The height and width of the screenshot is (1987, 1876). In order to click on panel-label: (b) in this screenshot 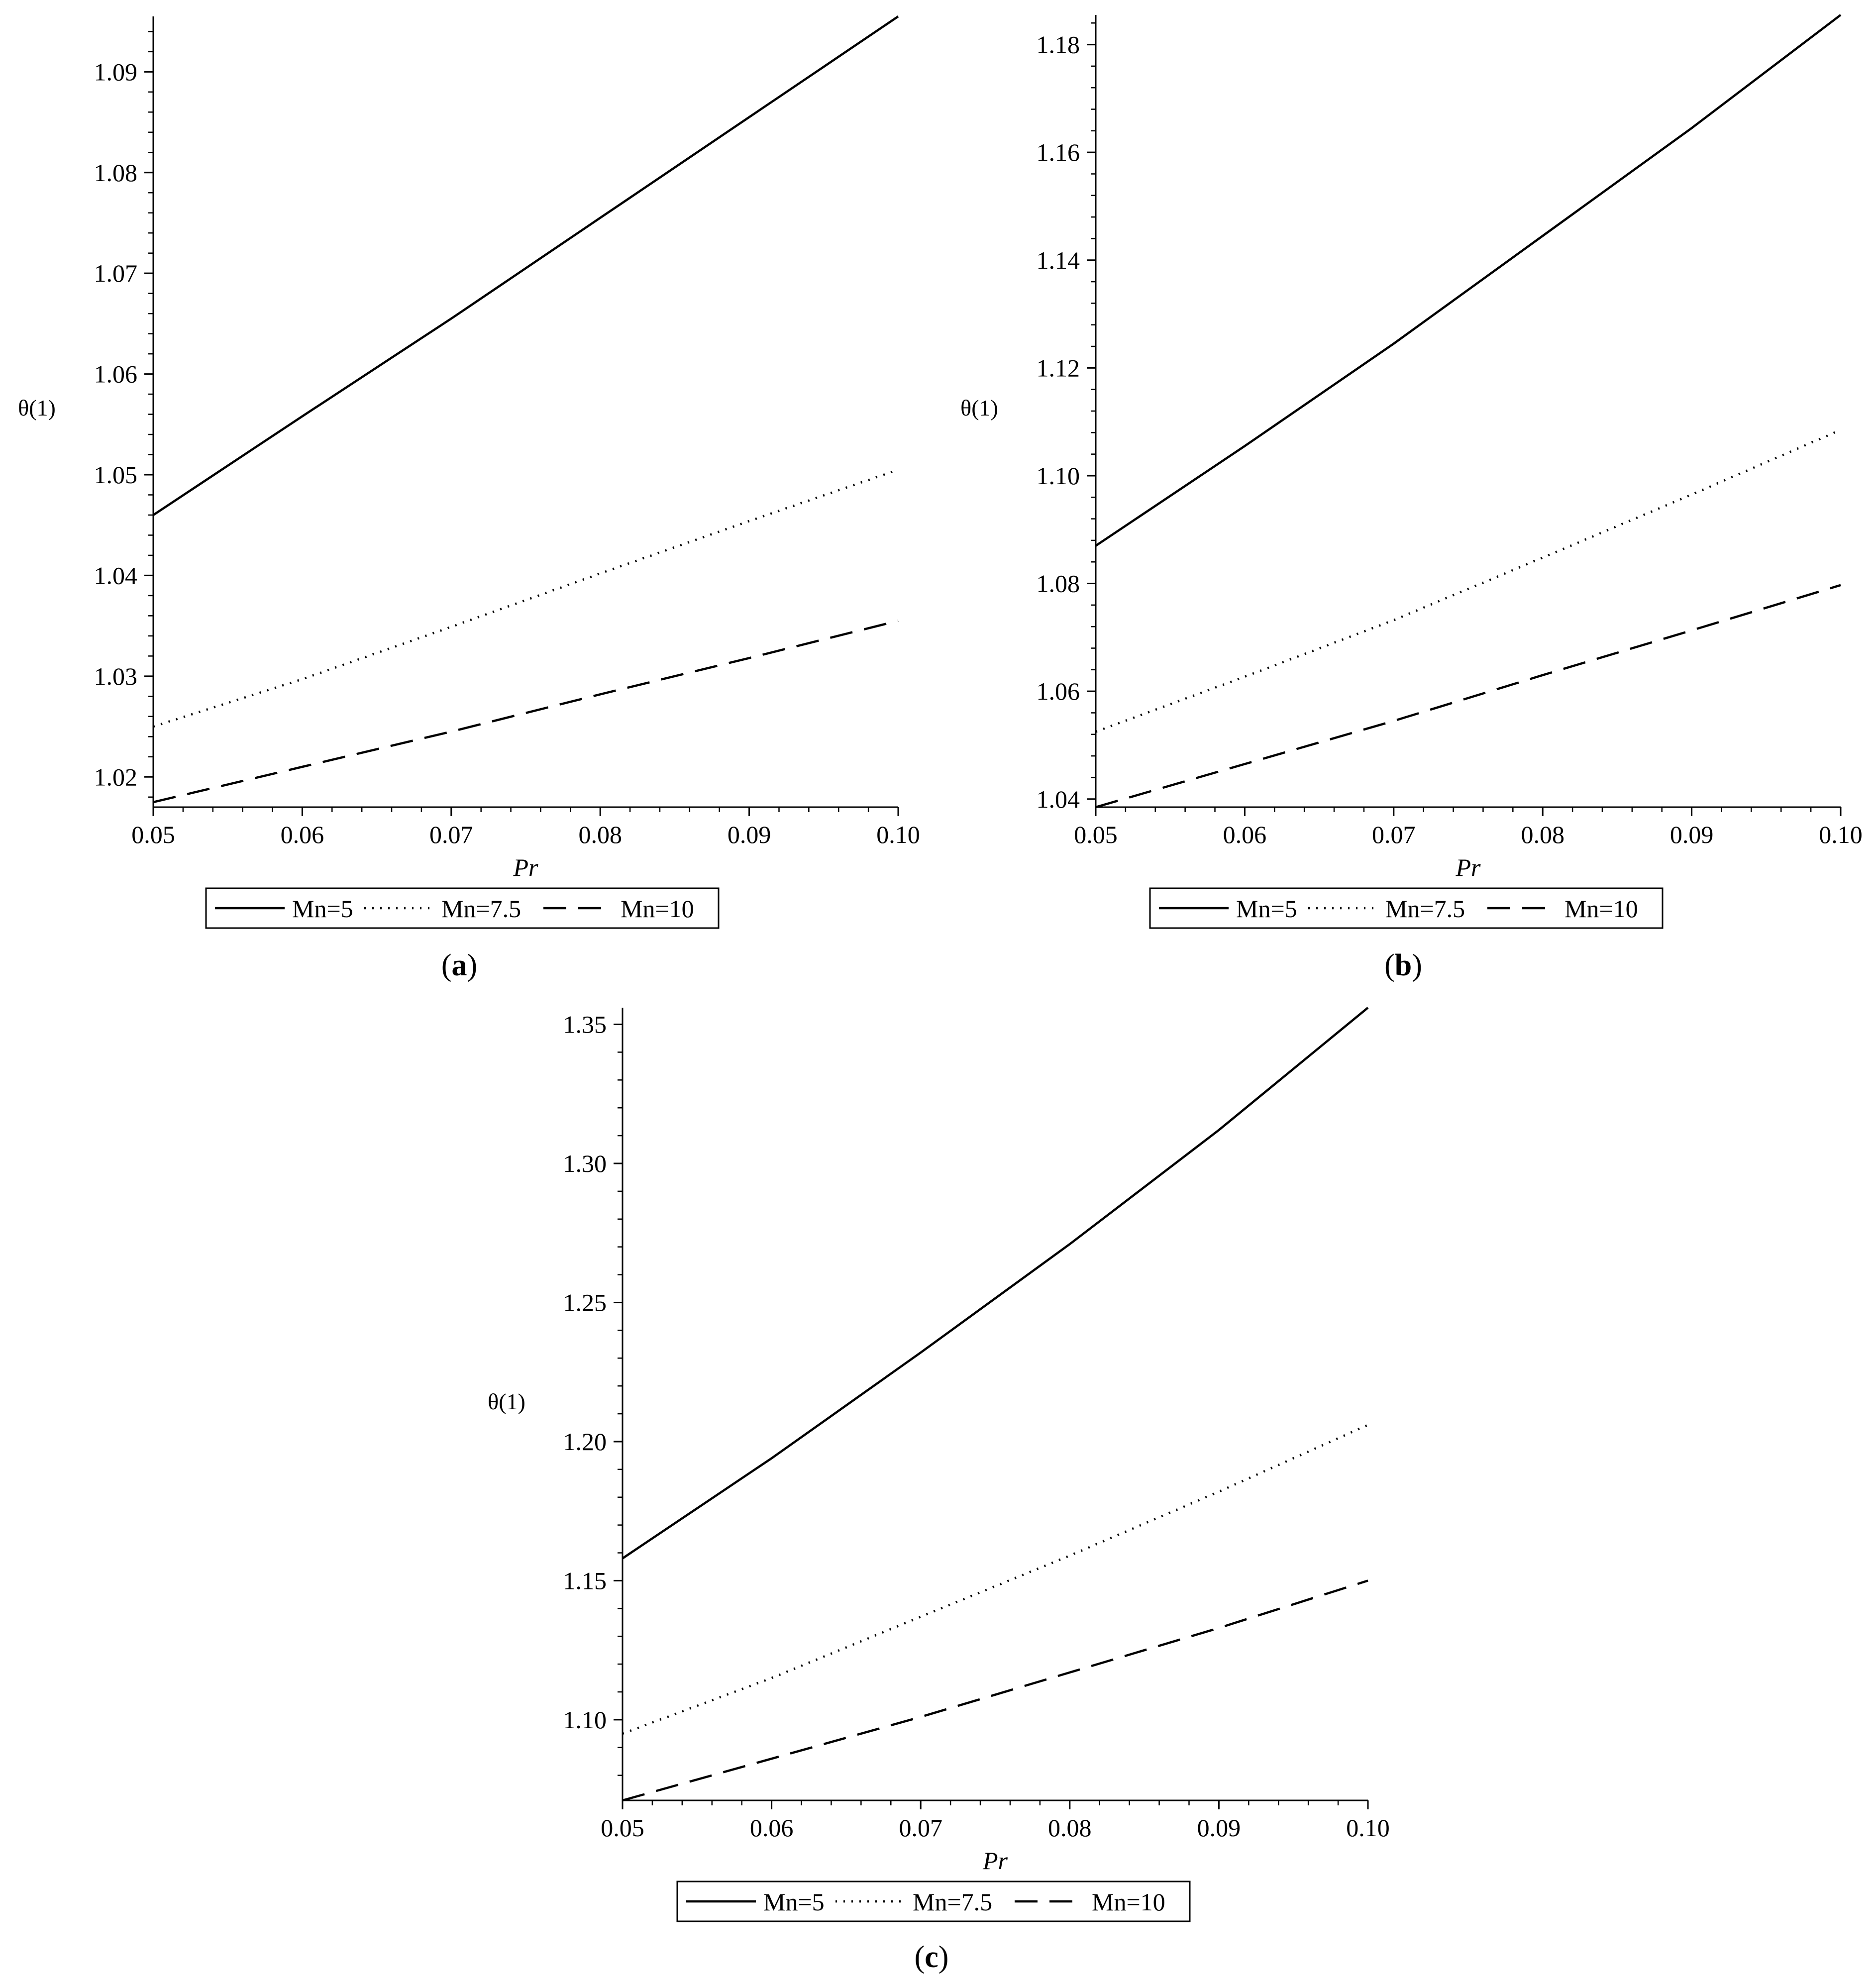, I will do `click(1403, 965)`.